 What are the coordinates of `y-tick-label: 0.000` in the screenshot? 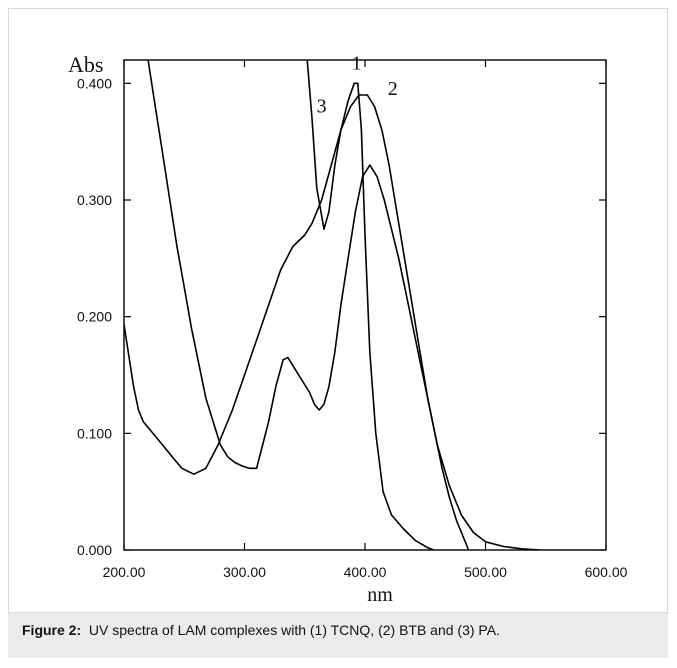 It's located at (94, 550).